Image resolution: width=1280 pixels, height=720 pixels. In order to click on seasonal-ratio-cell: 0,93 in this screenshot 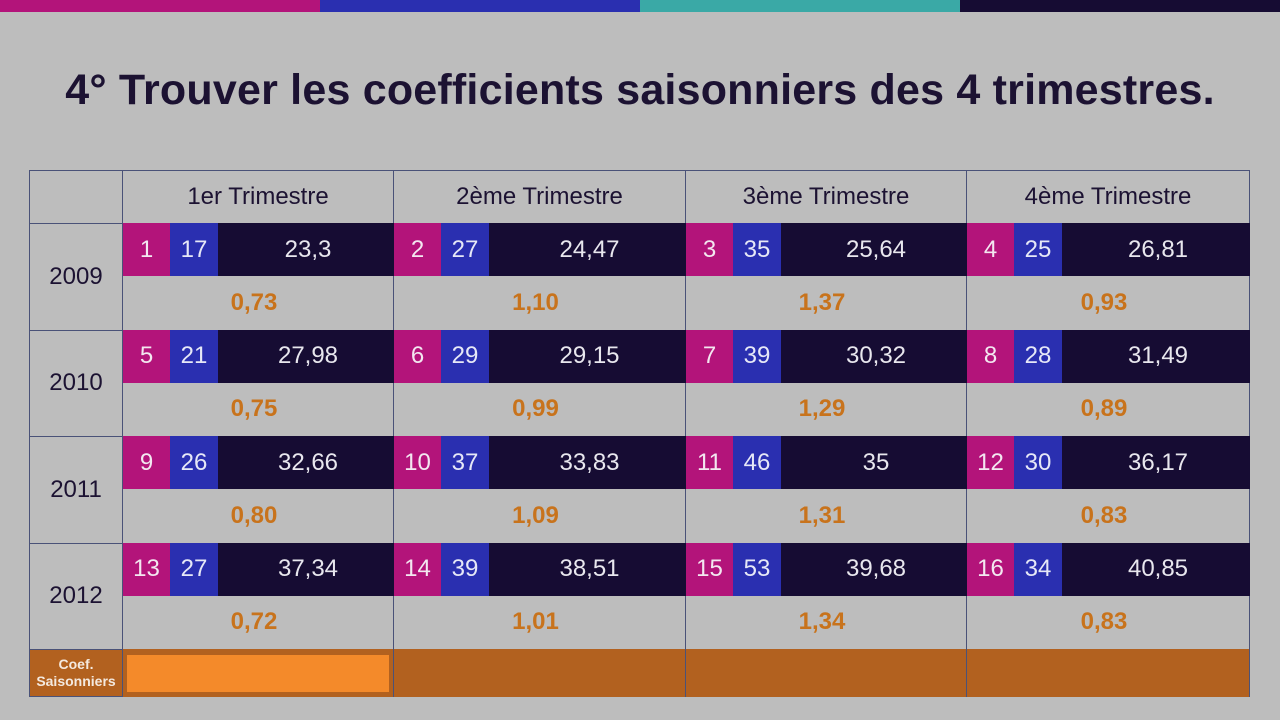, I will do `click(1108, 303)`.